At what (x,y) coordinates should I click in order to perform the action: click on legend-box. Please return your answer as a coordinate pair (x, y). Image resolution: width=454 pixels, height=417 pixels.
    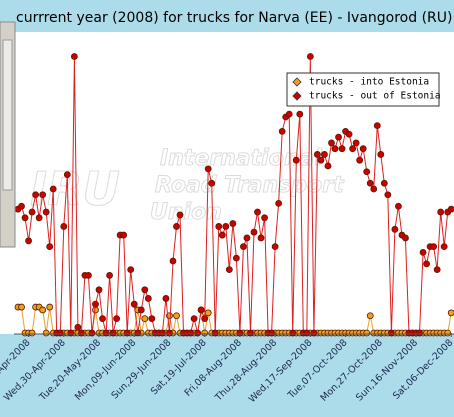
    Looking at the image, I should click on (363, 89).